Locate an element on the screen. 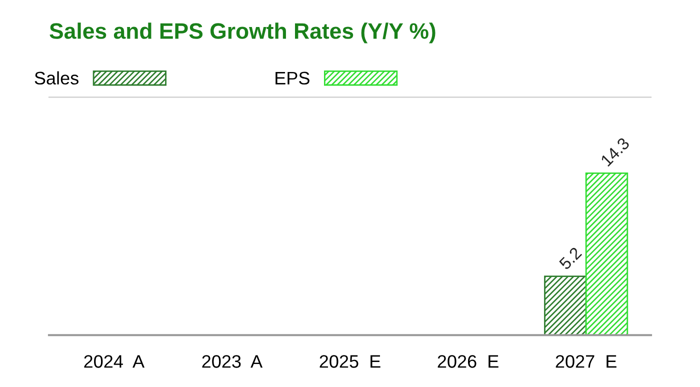 The height and width of the screenshot is (387, 700). x-tick-label: 2025 E is located at coordinates (350, 361).